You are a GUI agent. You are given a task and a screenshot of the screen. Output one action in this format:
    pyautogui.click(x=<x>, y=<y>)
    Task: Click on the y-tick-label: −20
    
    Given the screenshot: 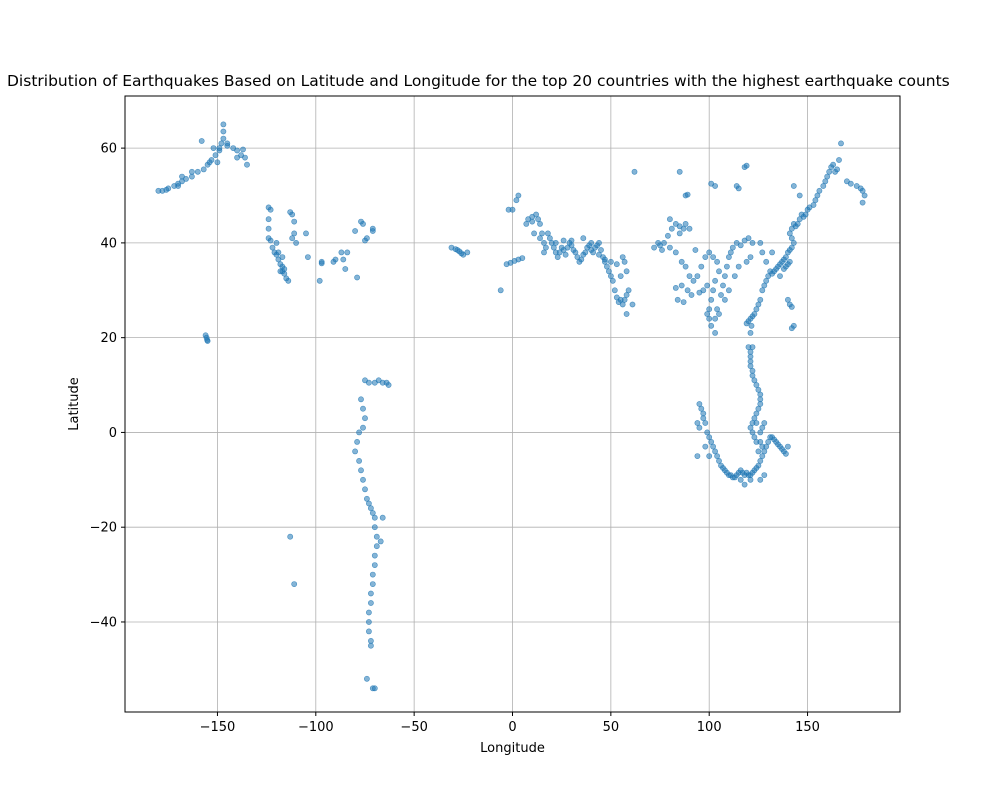 What is the action you would take?
    pyautogui.click(x=103, y=528)
    